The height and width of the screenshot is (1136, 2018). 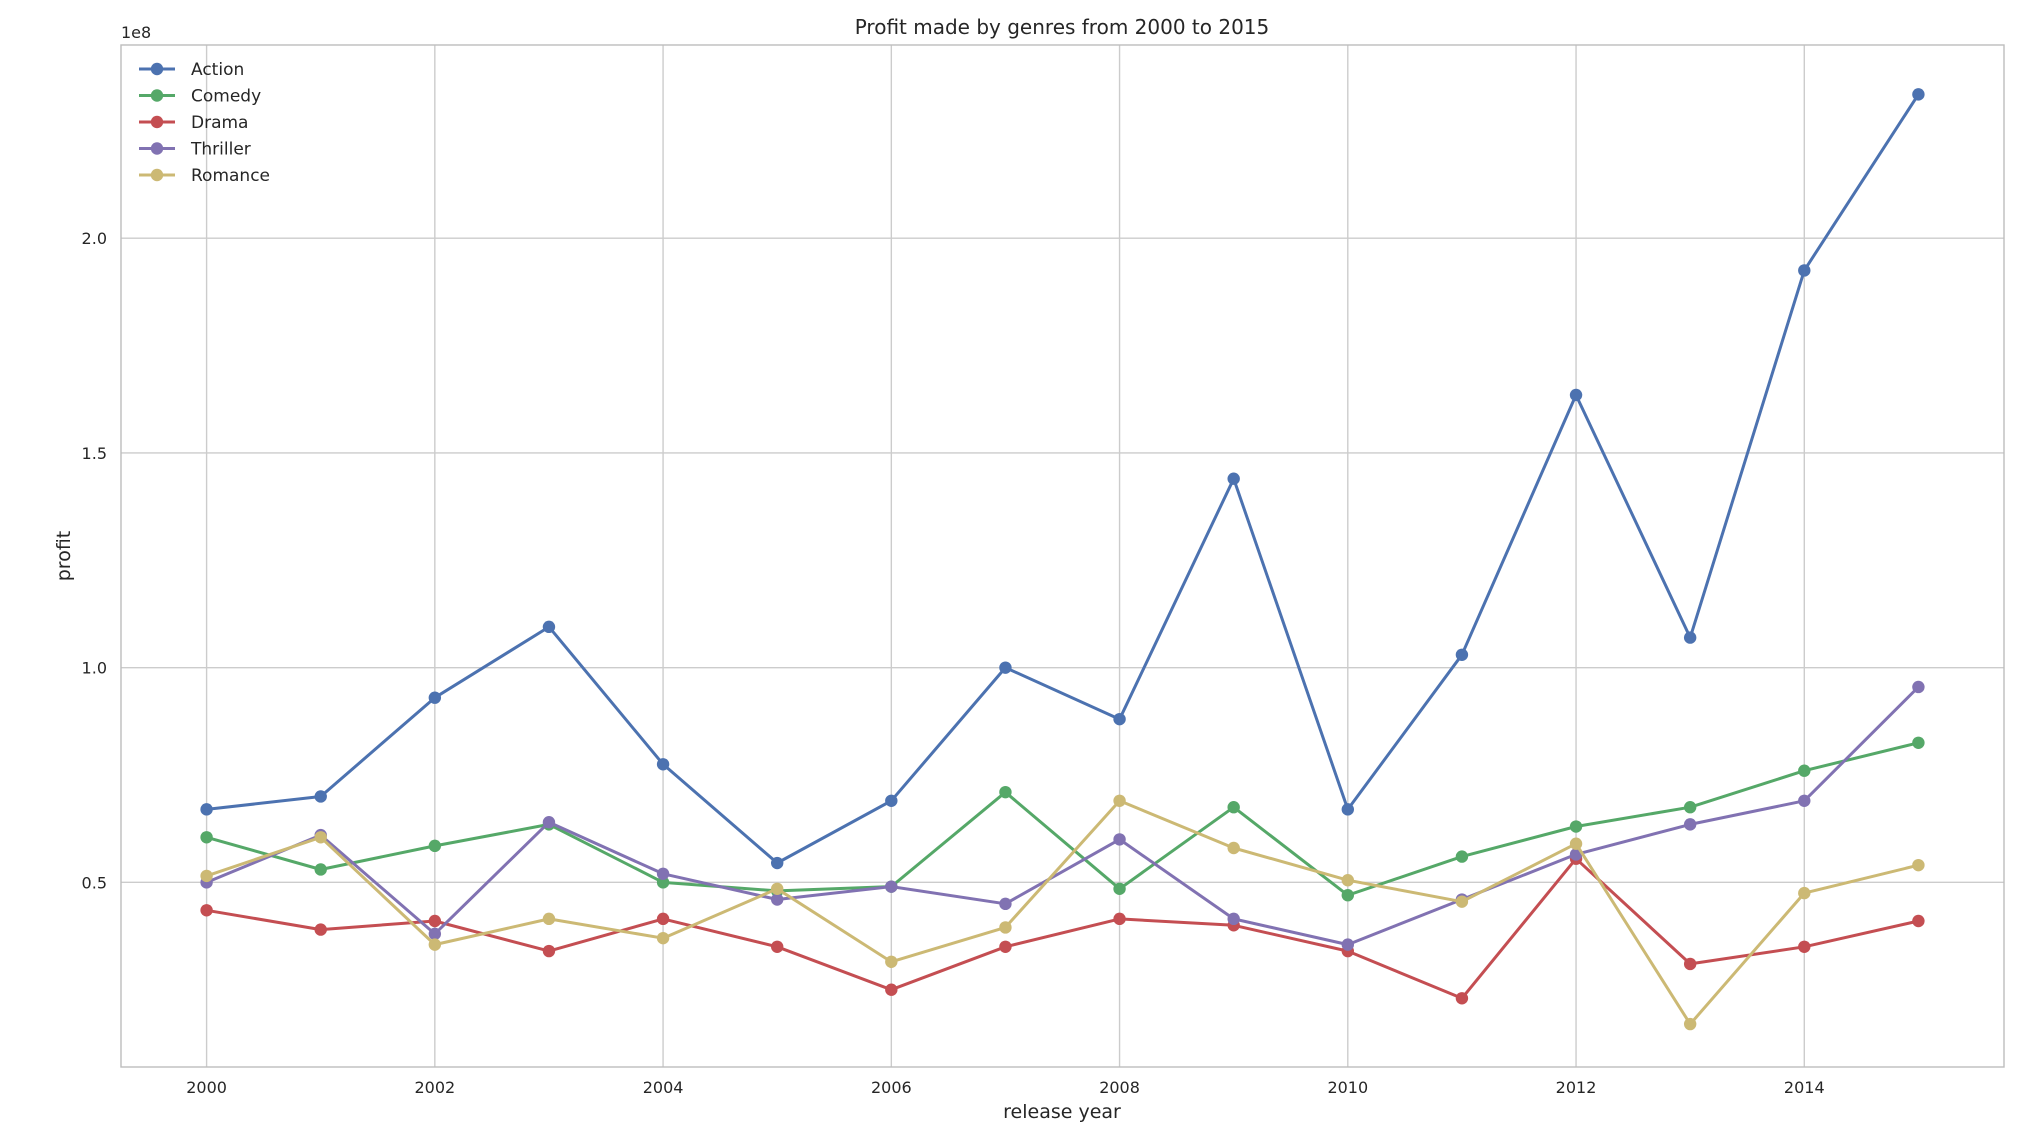 I want to click on chart-title: Profit made by genres from 2000 to 2015, so click(x=1062, y=27).